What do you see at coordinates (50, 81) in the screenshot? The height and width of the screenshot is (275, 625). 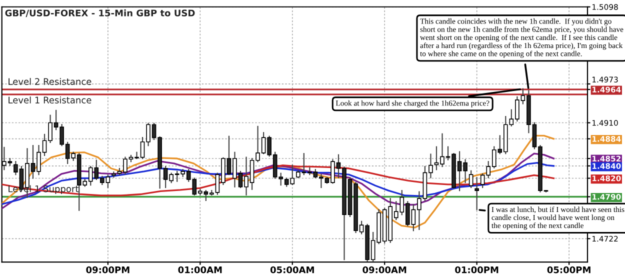 I see `ref-line-label: Level 2 Resistance` at bounding box center [50, 81].